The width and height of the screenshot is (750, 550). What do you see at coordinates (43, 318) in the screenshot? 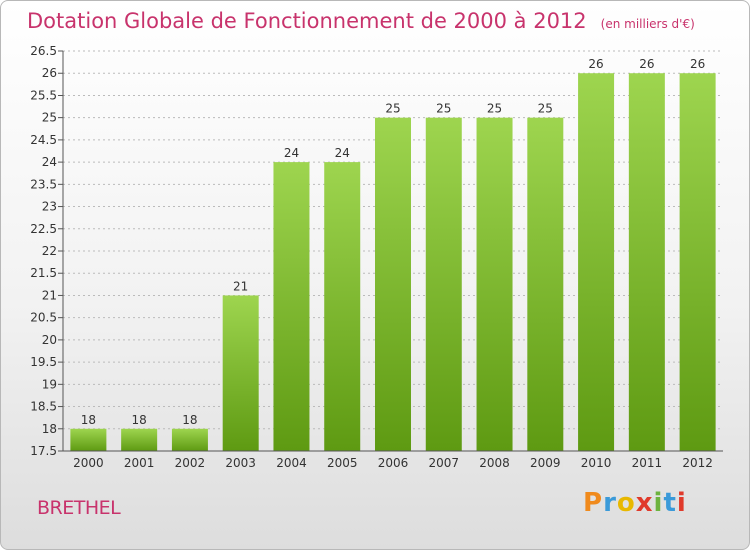
I see `y-tick-label: 20.5` at bounding box center [43, 318].